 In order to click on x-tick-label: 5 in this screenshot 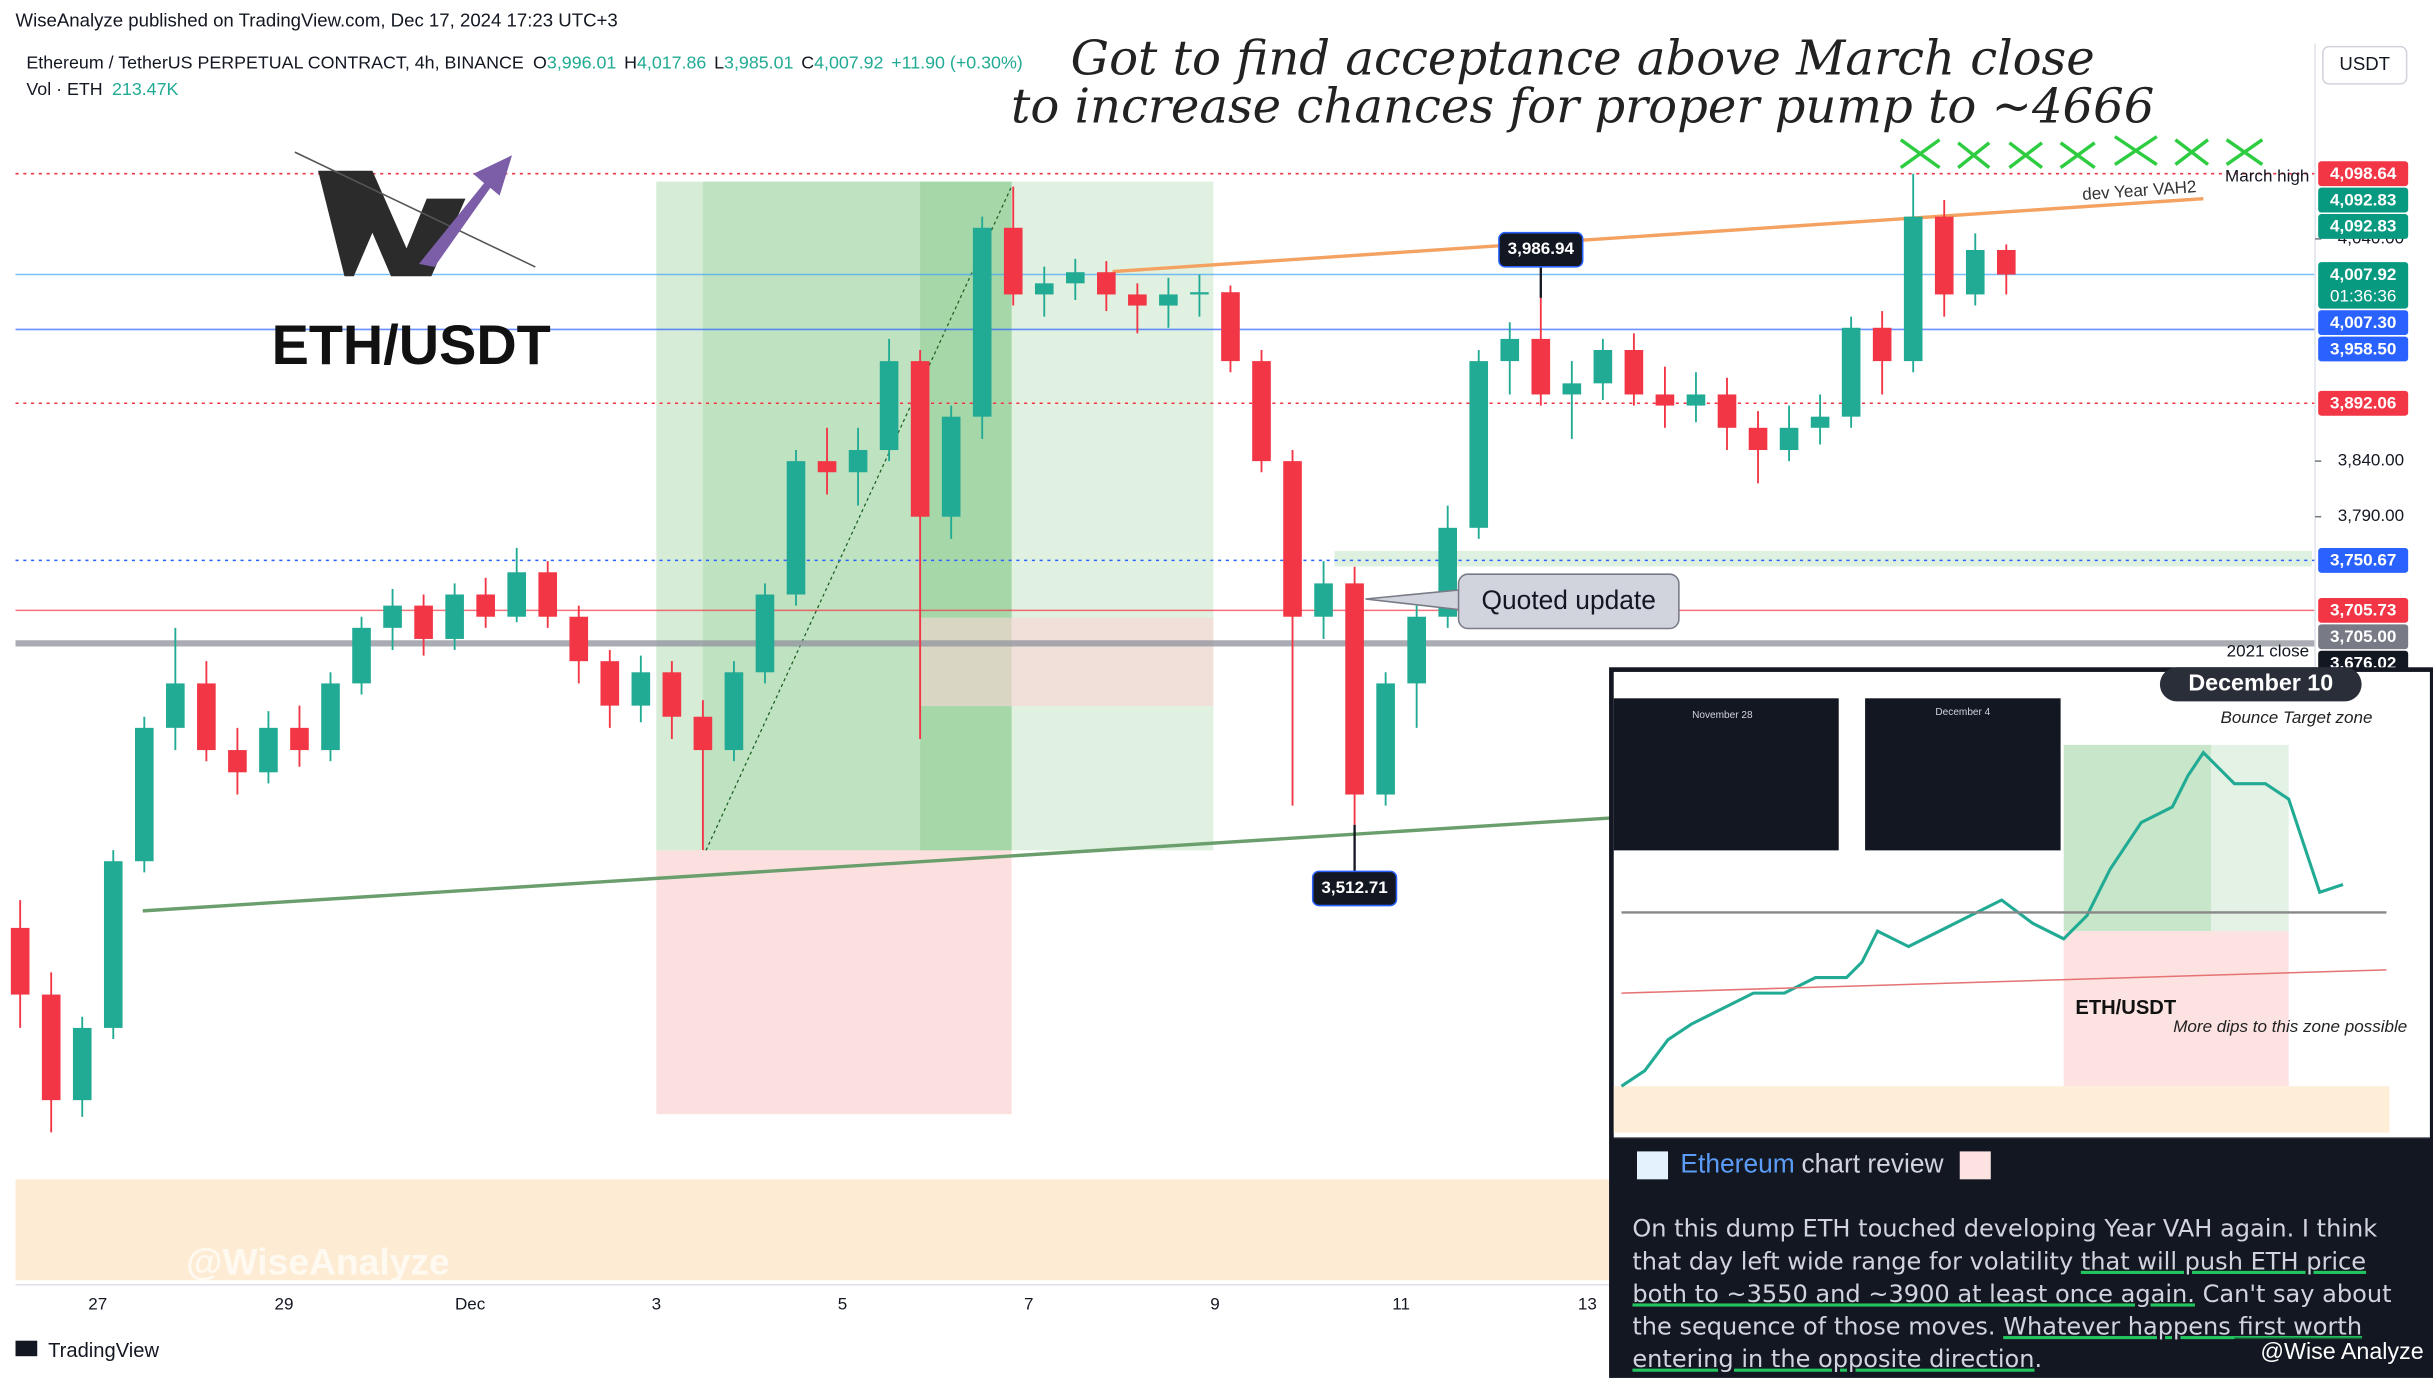, I will do `click(842, 1304)`.